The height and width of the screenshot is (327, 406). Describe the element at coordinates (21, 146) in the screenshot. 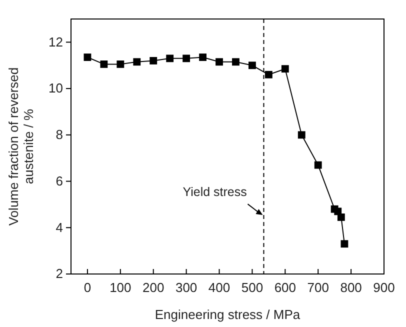

I see `y-axis-title: Volume fraction of reversed austenite / %` at that location.